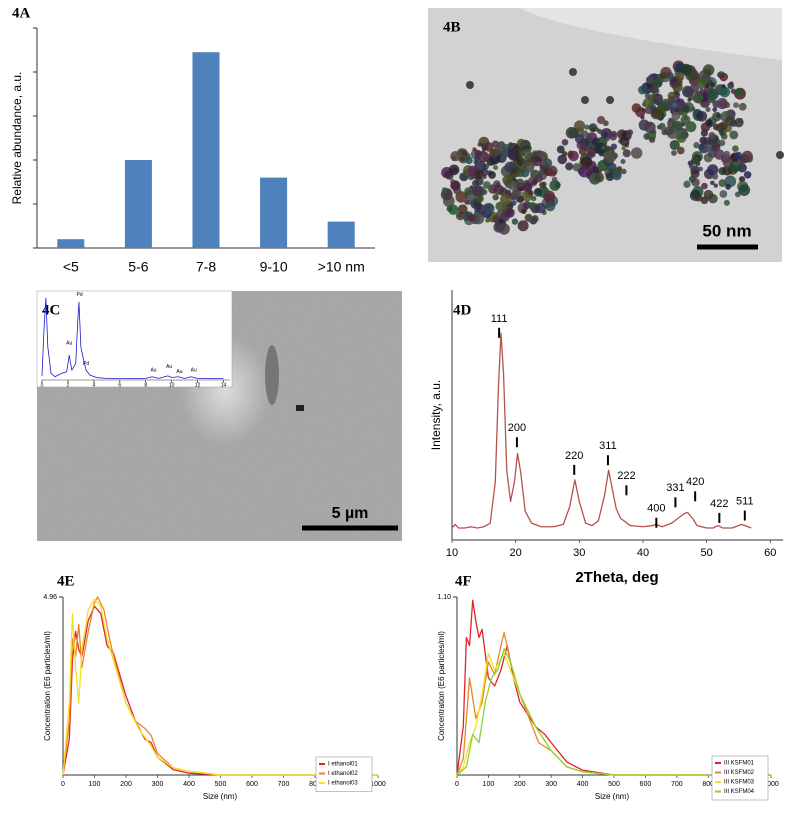 The width and height of the screenshot is (800, 835). What do you see at coordinates (643, 553) in the screenshot?
I see `x-tick-label: 40` at bounding box center [643, 553].